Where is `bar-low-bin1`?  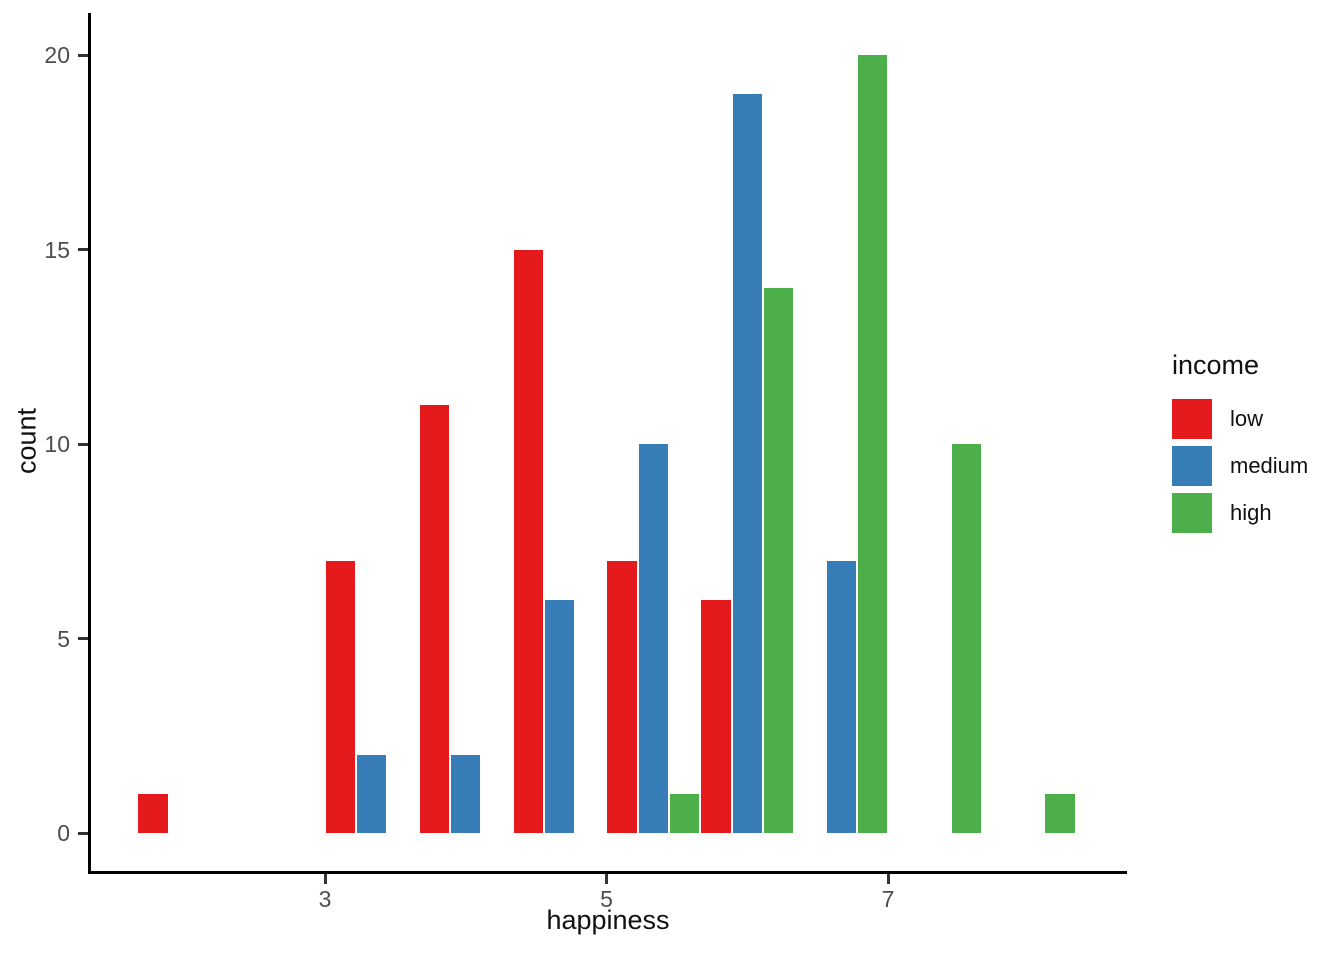 bar-low-bin1 is located at coordinates (340, 696).